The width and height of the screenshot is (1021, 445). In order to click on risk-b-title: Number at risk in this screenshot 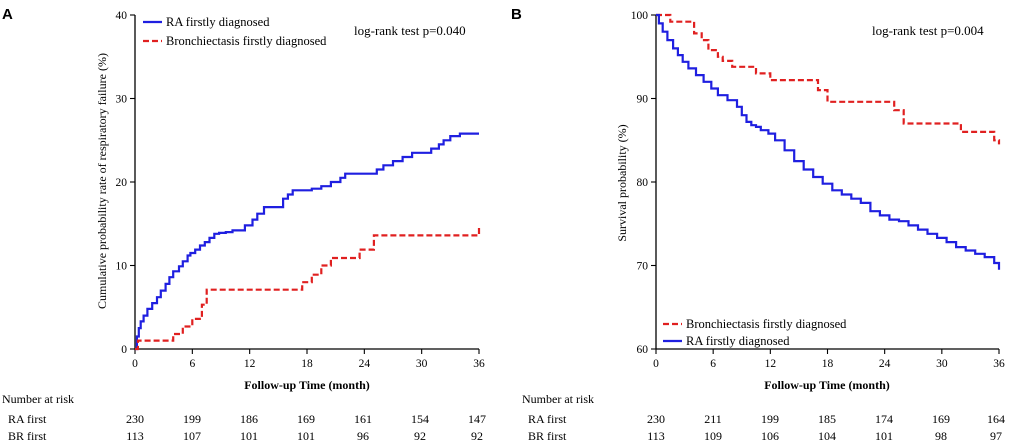, I will do `click(558, 399)`.